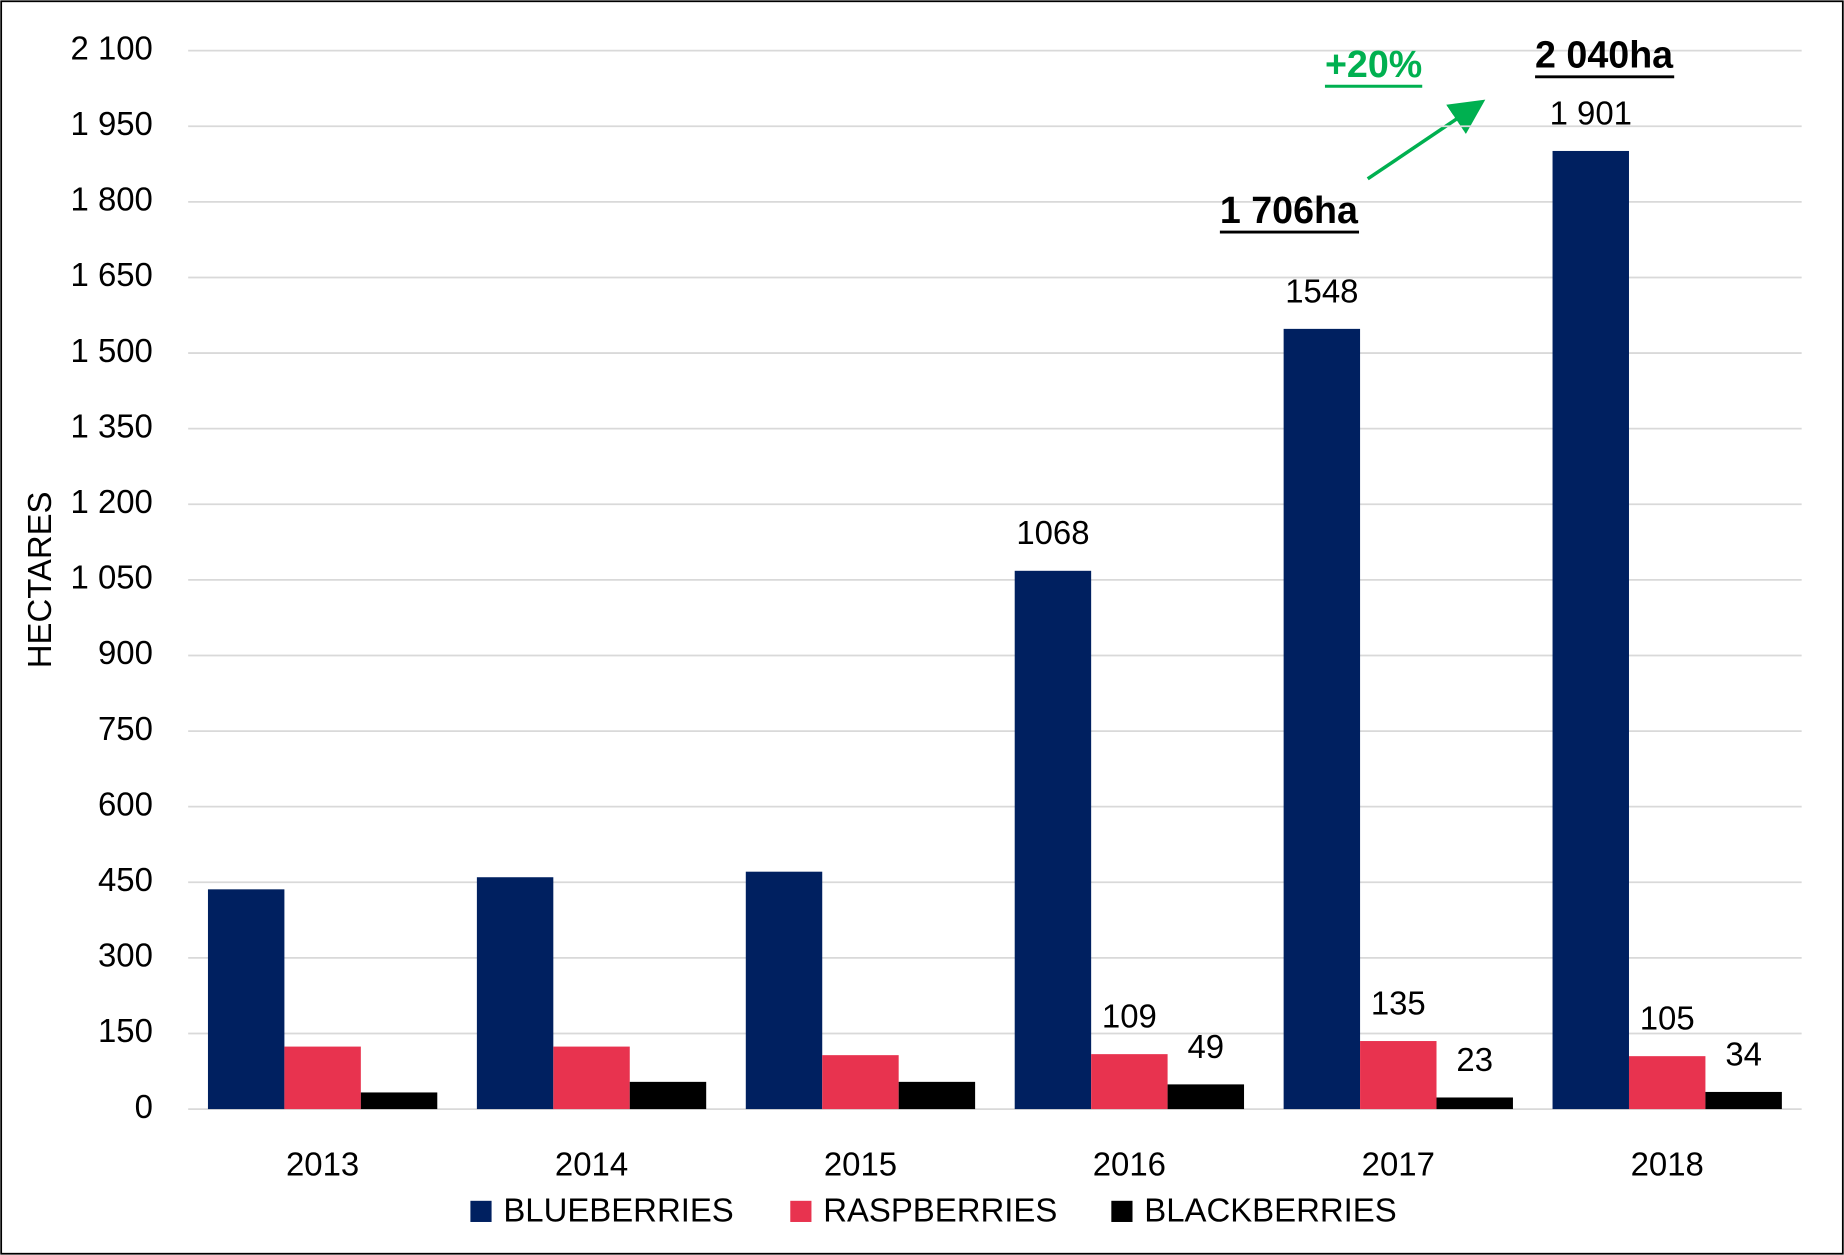 The height and width of the screenshot is (1255, 1844). I want to click on data-label: 1 901, so click(1591, 112).